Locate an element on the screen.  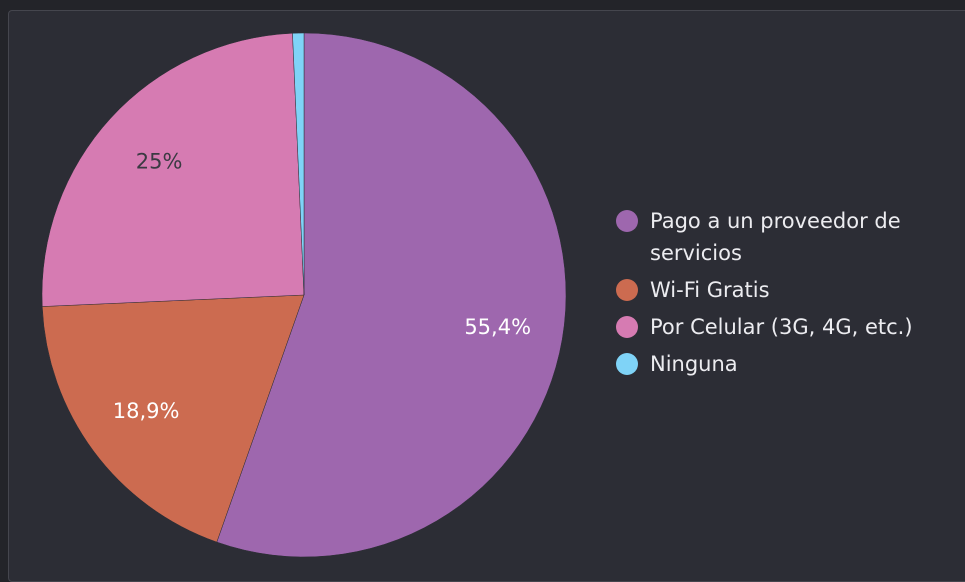
data-label: 55,4% is located at coordinates (497, 327).